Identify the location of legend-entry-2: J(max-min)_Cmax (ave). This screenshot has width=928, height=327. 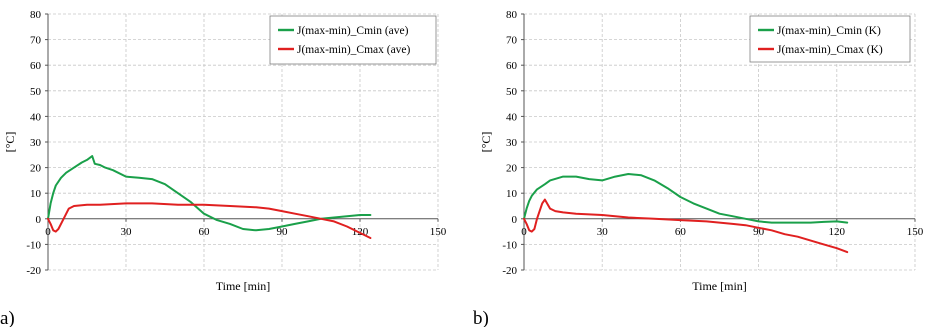
(354, 50).